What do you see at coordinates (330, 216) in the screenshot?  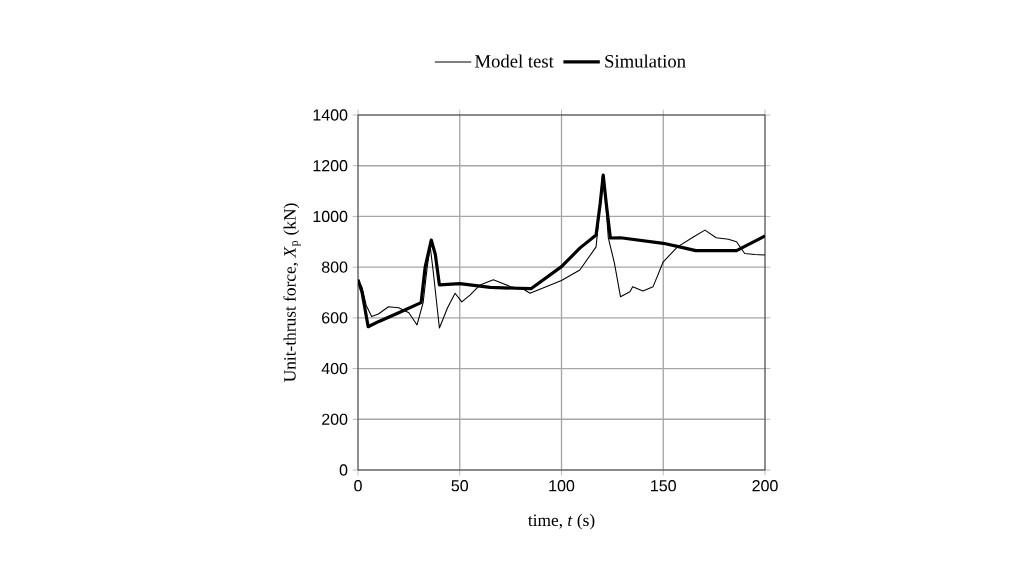 I see `y-tick-label: 1000` at bounding box center [330, 216].